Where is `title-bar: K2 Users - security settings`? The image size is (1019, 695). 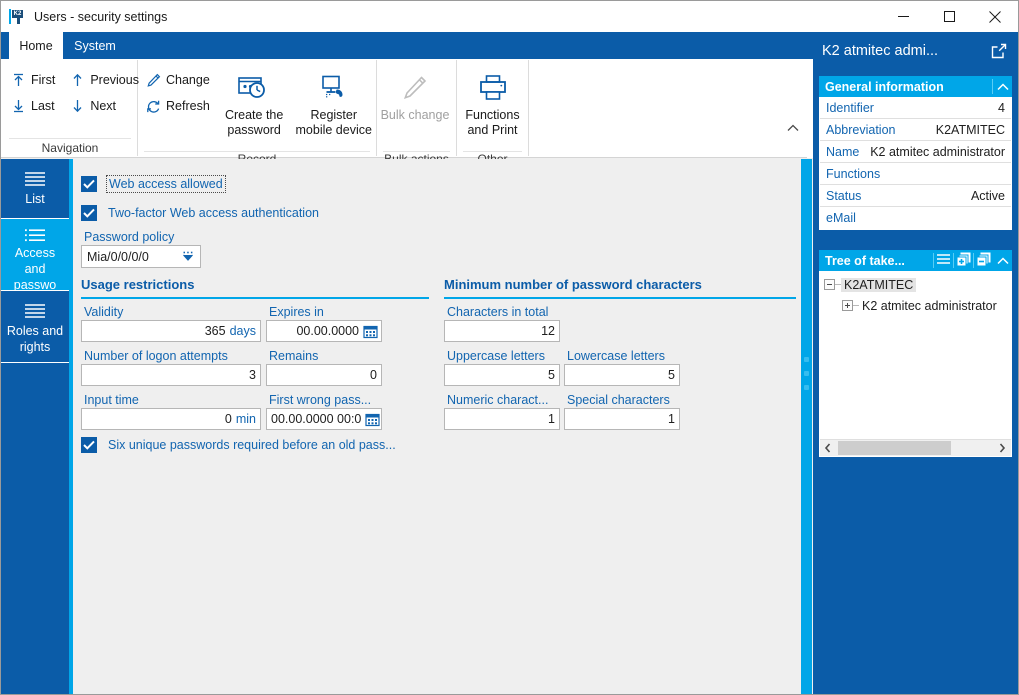
title-bar: K2 Users - security settings is located at coordinates (509, 16).